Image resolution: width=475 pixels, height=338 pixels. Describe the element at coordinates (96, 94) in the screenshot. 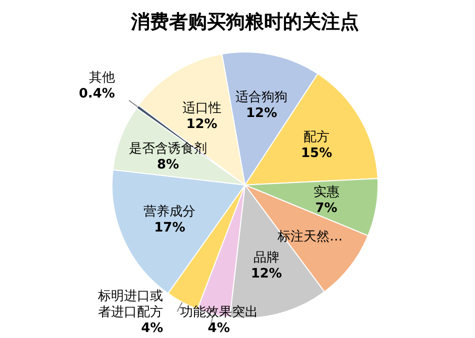

I see `data-label: 0.4%` at that location.